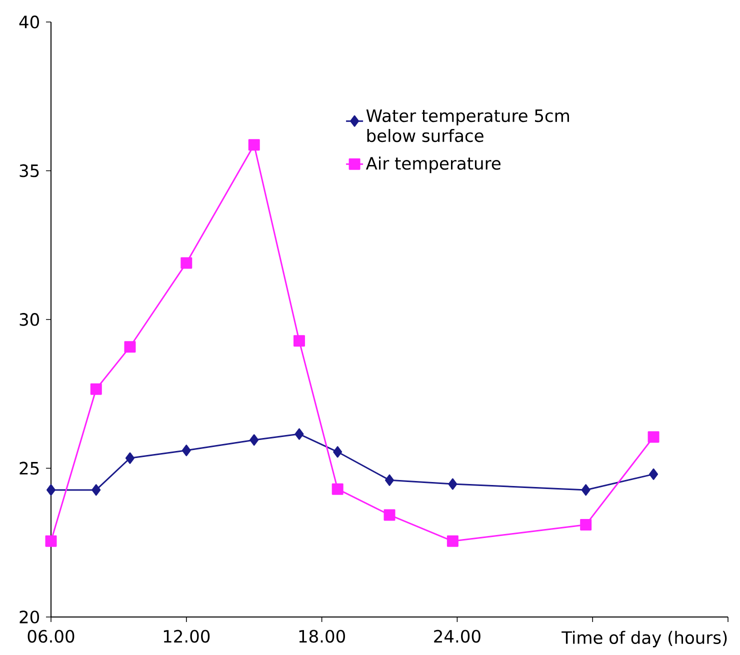 The image size is (740, 655). What do you see at coordinates (322, 636) in the screenshot?
I see `x-tick-label: 18.00` at bounding box center [322, 636].